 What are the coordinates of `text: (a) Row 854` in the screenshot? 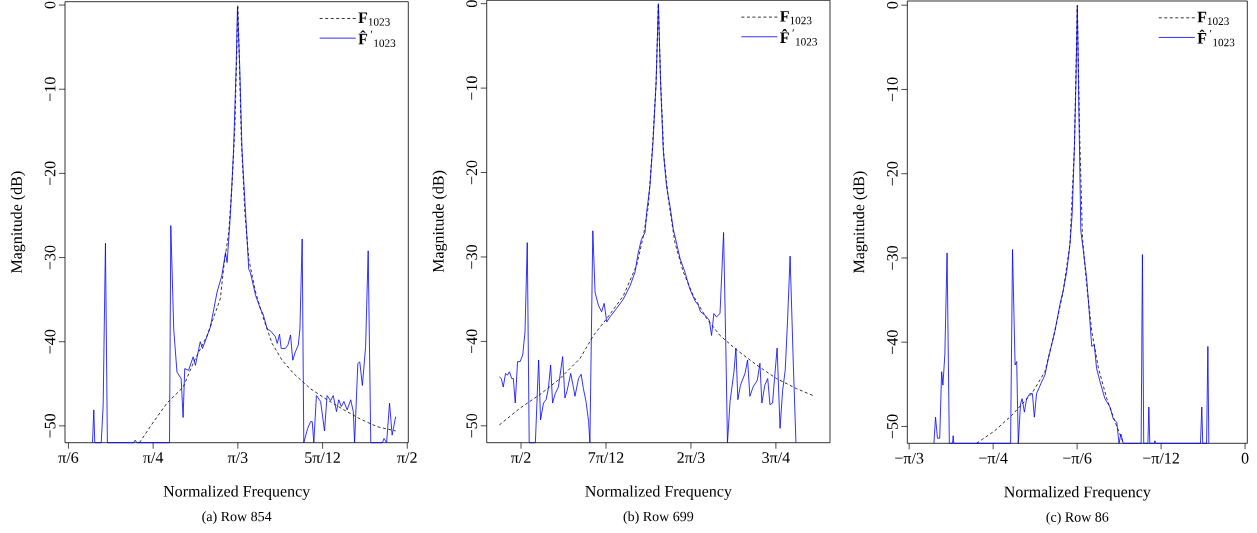 It's located at (237, 518).